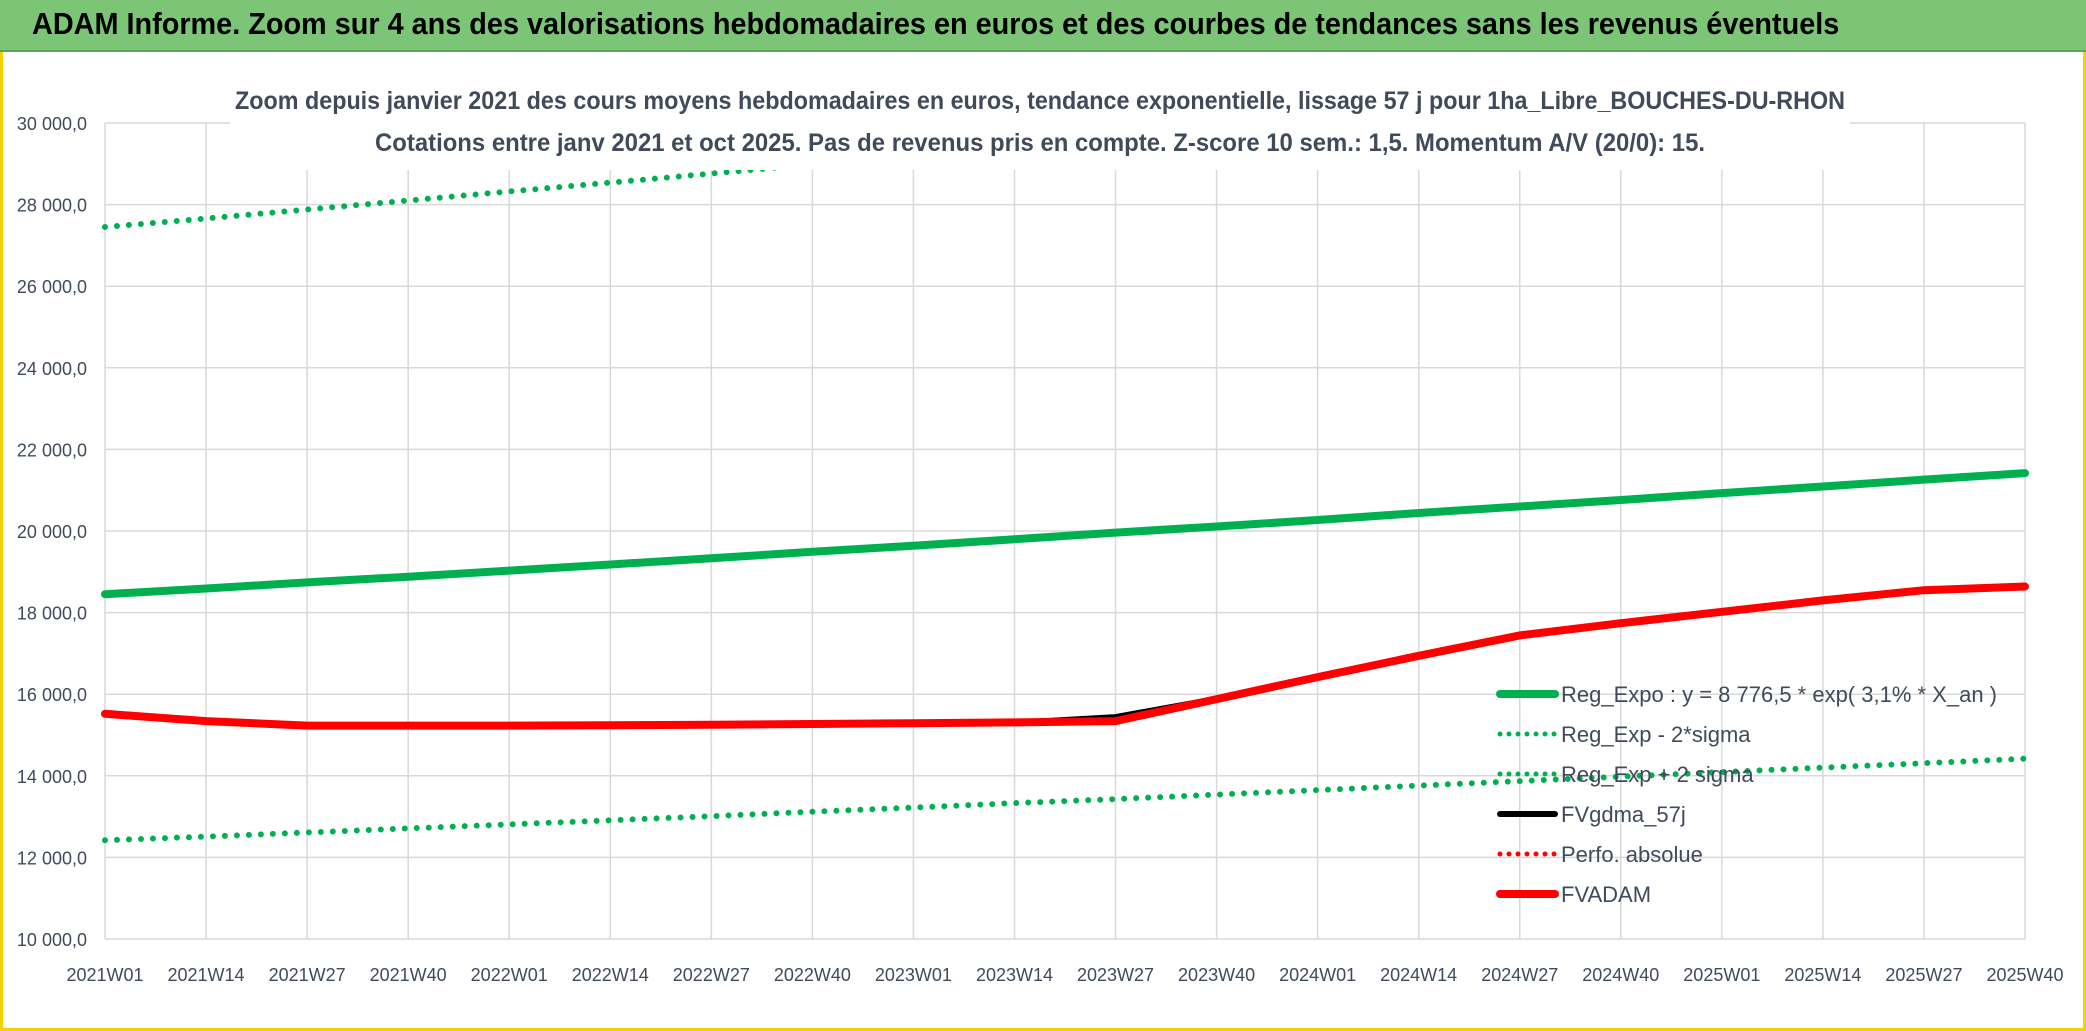  What do you see at coordinates (711, 975) in the screenshot?
I see `x-tick-label: 2022W27` at bounding box center [711, 975].